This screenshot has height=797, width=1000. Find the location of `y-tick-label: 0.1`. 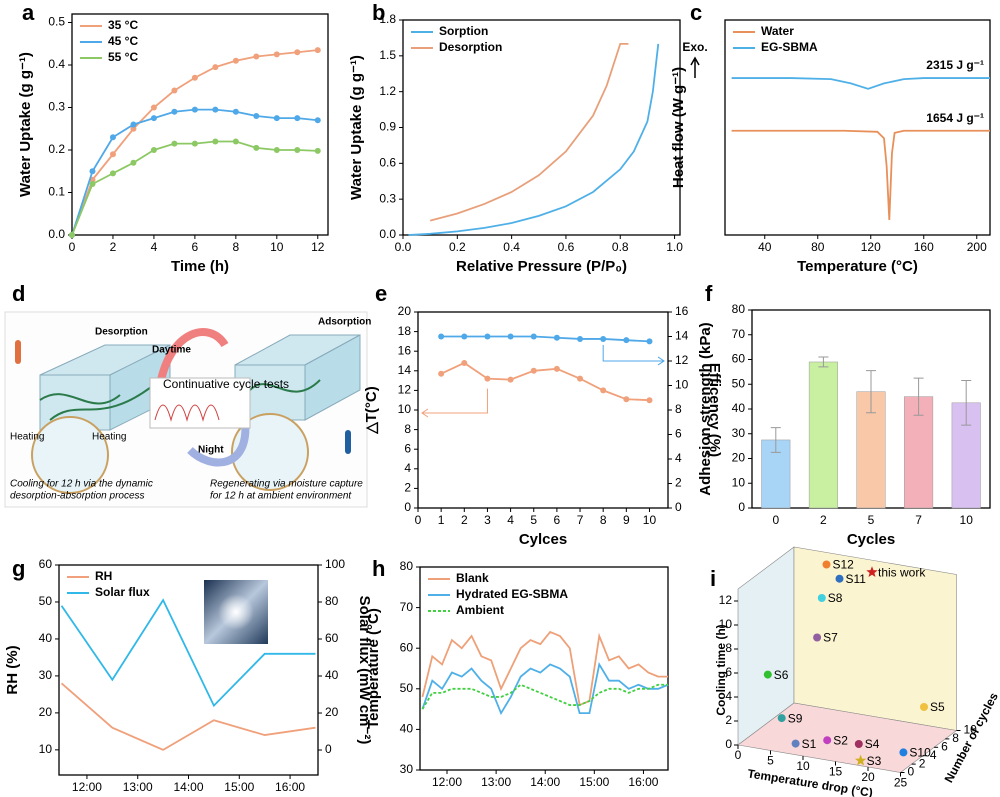

y-tick-label: 0.1 is located at coordinates (56, 192).